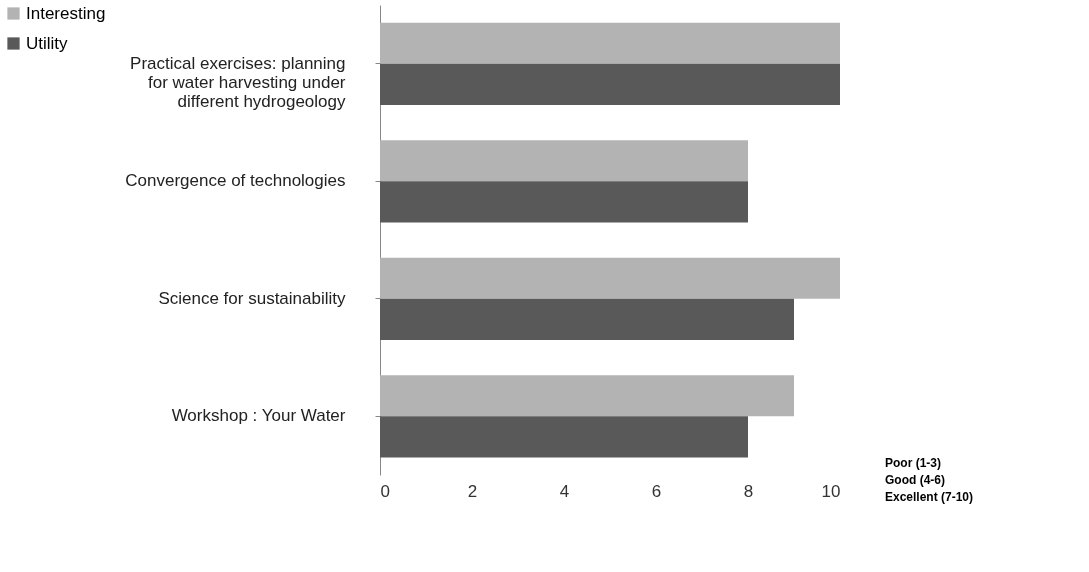 This screenshot has height=572, width=1089. I want to click on y-tick-label: Workshop : Your Water, so click(258, 416).